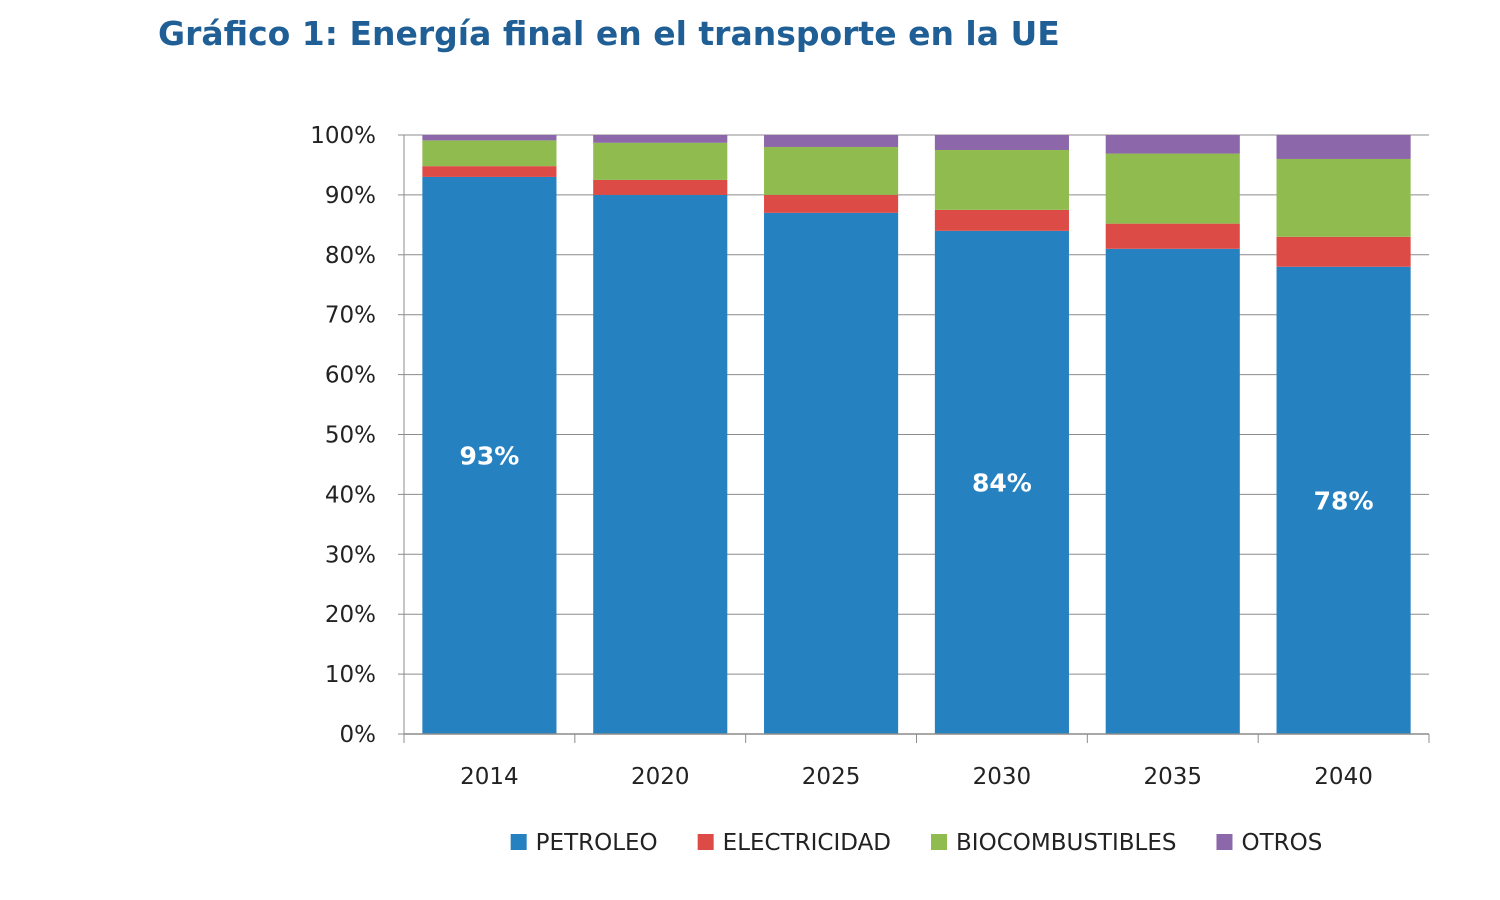 This screenshot has width=1500, height=900. I want to click on bar-segment-electricidad-2035, so click(1172, 236).